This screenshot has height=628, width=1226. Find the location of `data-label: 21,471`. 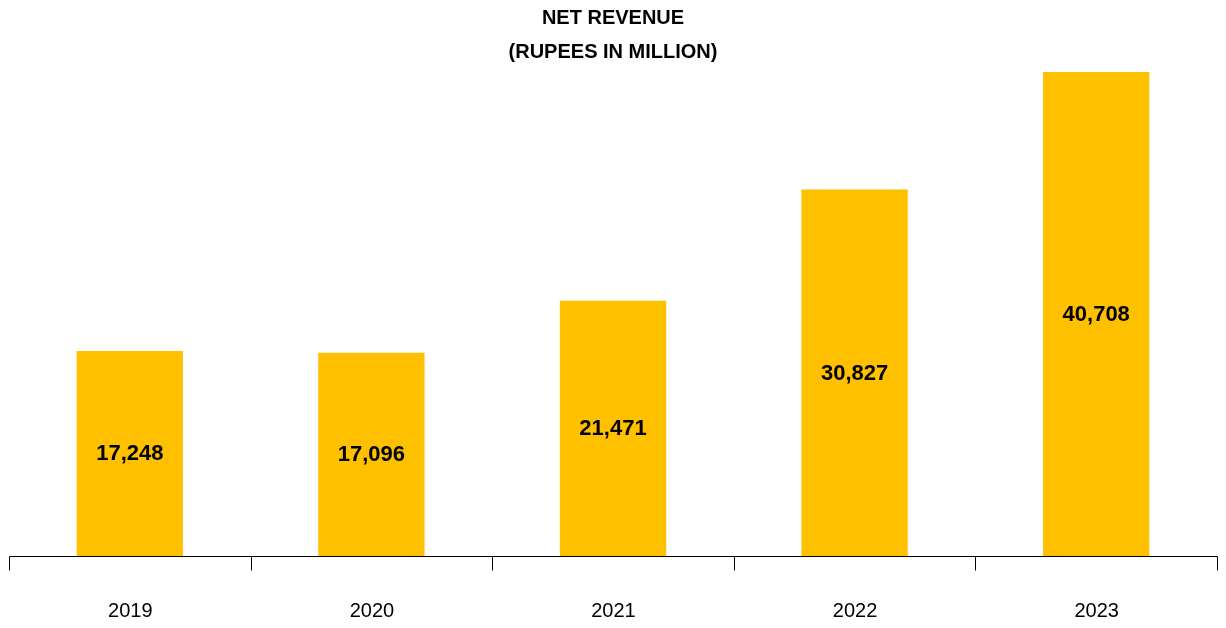

data-label: 21,471 is located at coordinates (613, 428).